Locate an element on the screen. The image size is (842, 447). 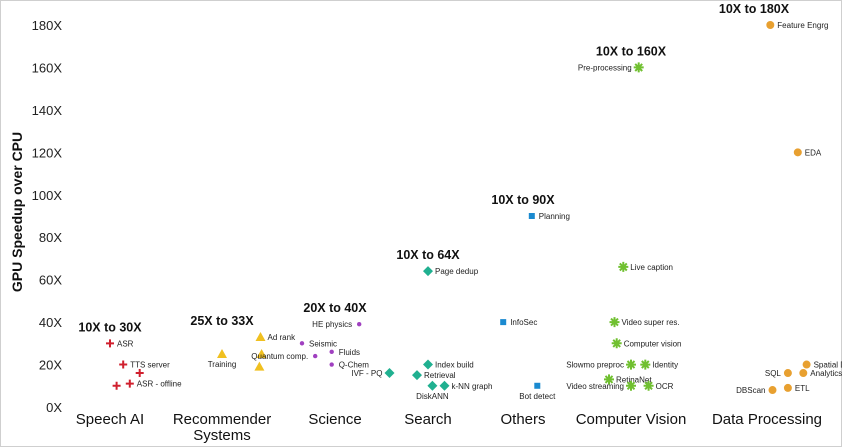
range-label: 10X to 30X is located at coordinates (110, 327).